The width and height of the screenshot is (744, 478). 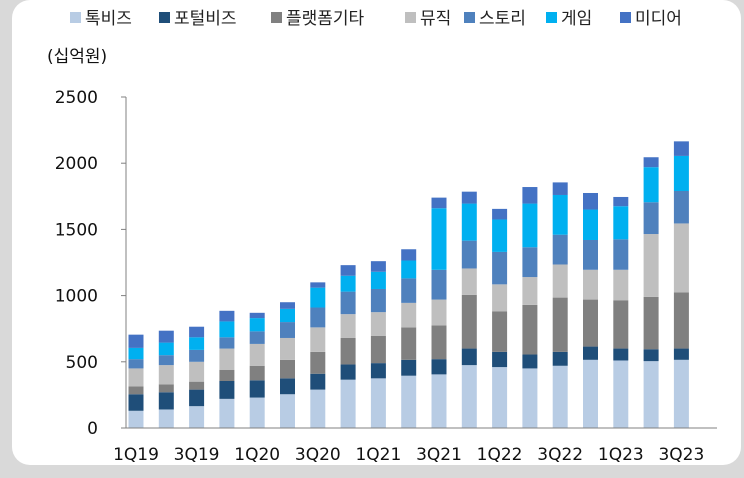 What do you see at coordinates (325, 19) in the screenshot?
I see `legend-label: 플랫폼기타` at bounding box center [325, 19].